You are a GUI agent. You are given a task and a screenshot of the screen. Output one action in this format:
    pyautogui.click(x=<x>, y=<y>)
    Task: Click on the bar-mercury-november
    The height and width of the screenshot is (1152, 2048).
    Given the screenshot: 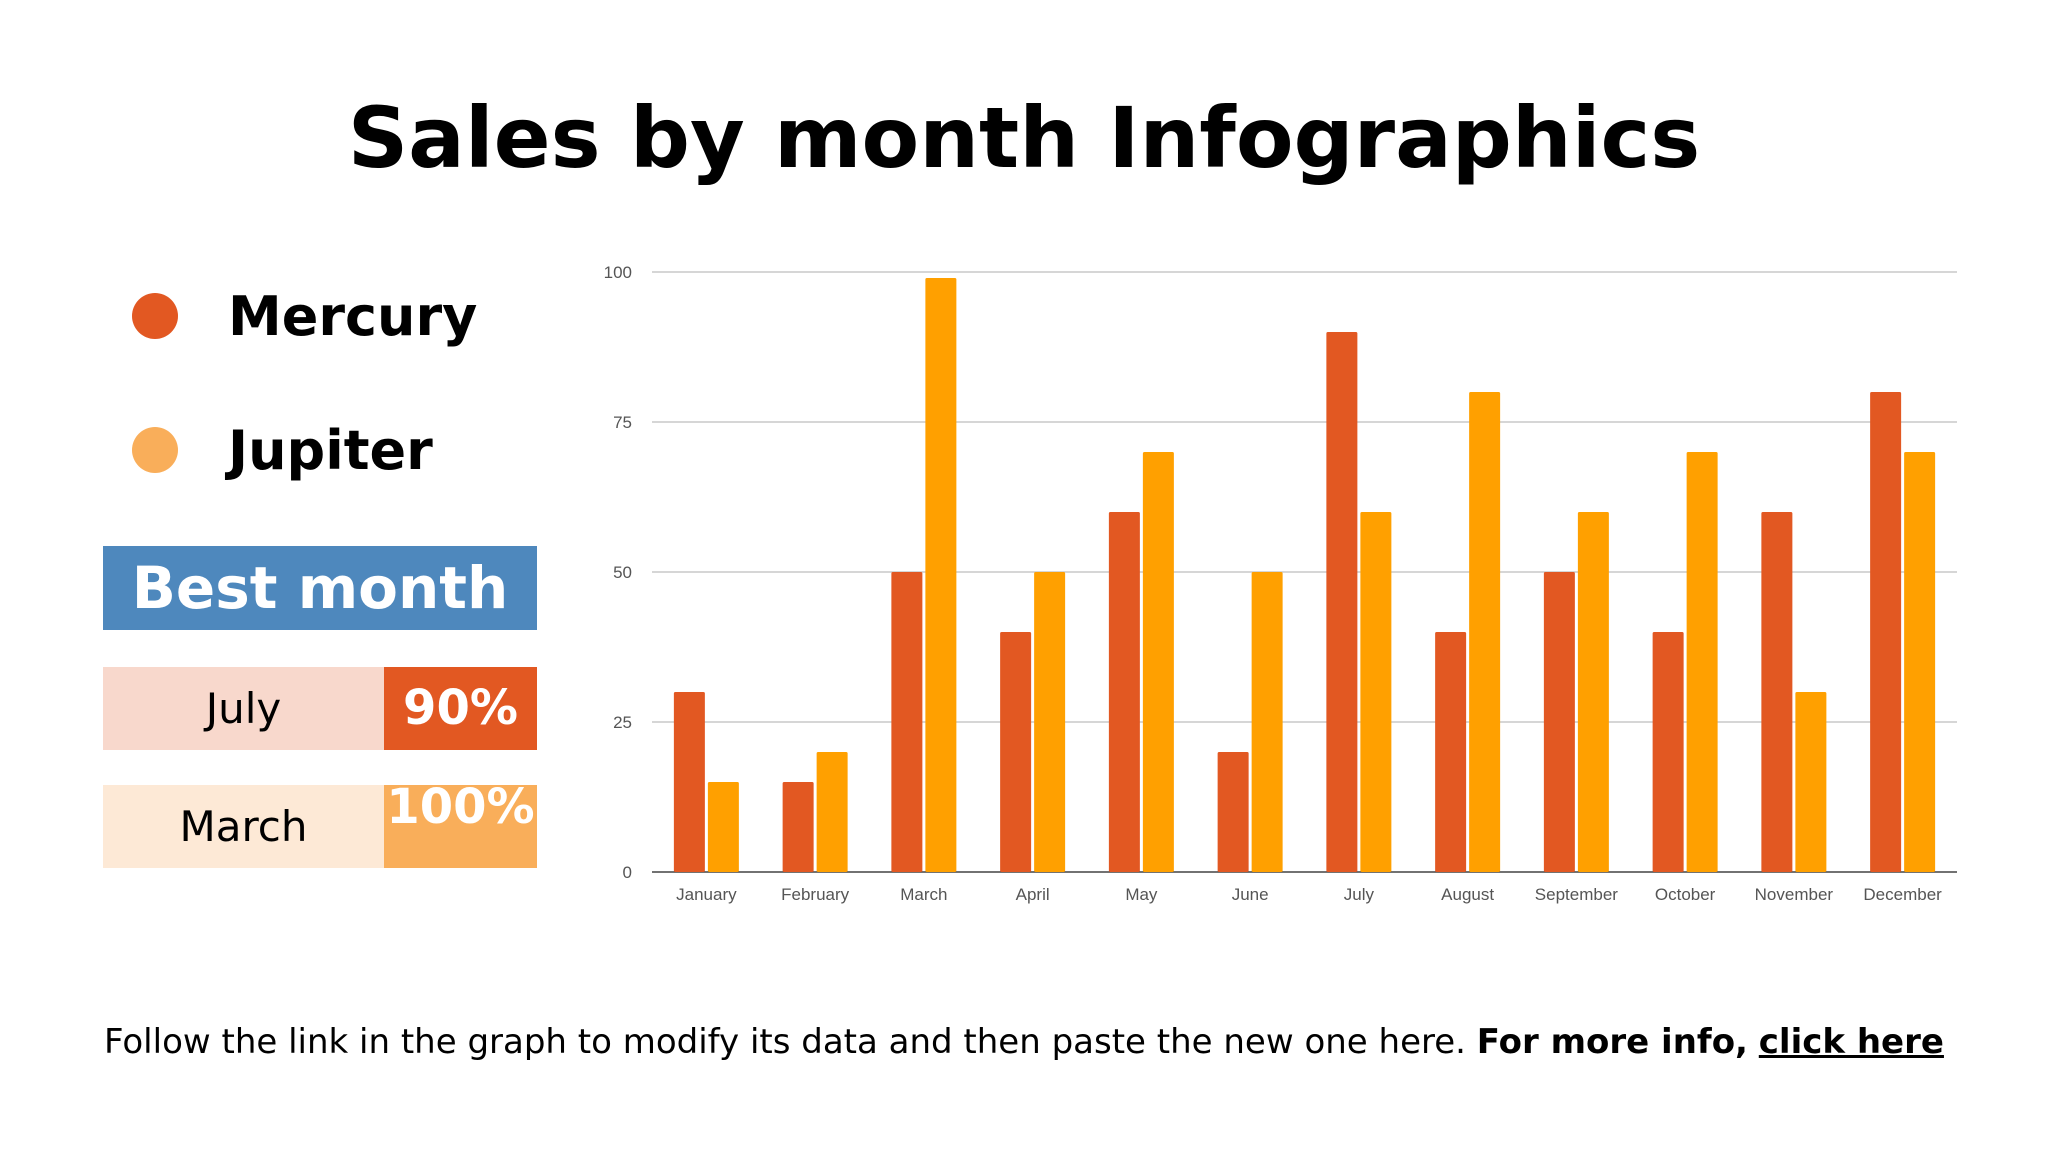 What is the action you would take?
    pyautogui.click(x=1777, y=692)
    